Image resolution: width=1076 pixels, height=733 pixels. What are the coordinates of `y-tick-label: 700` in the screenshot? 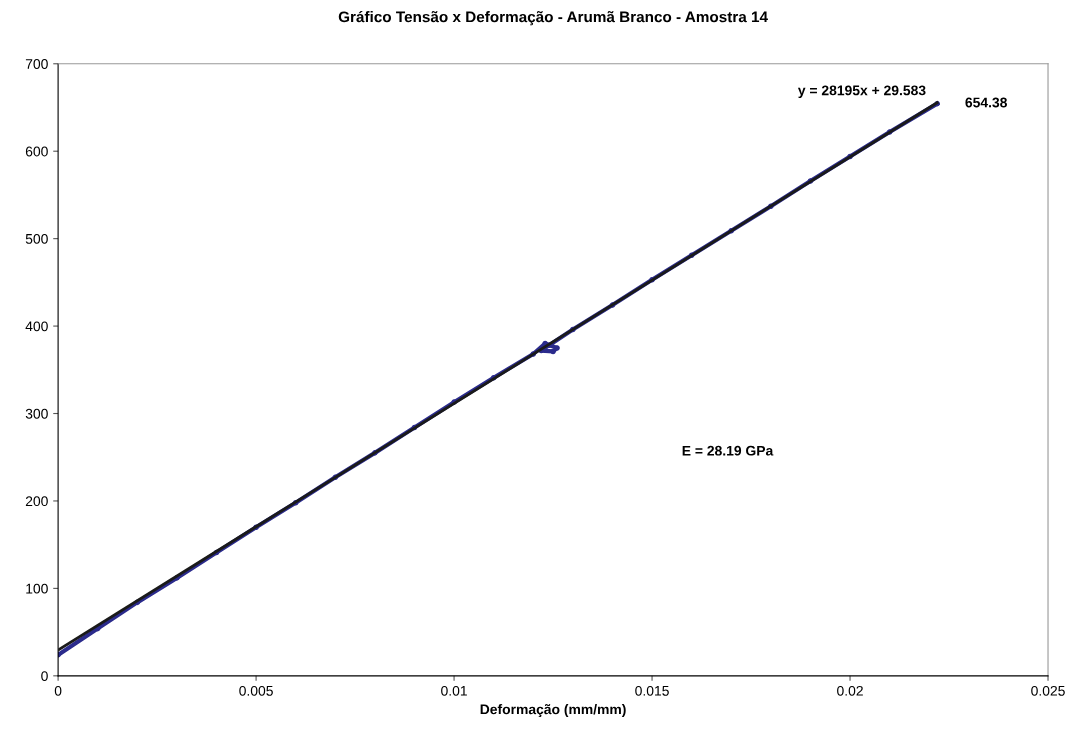 It's located at (36, 64).